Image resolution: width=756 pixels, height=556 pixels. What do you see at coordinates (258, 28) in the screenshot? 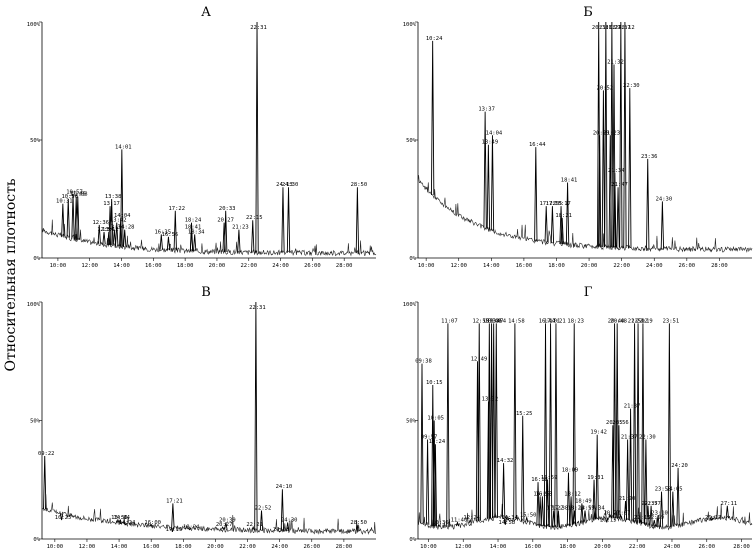
I see `peak-label: 22:31` at bounding box center [258, 28].